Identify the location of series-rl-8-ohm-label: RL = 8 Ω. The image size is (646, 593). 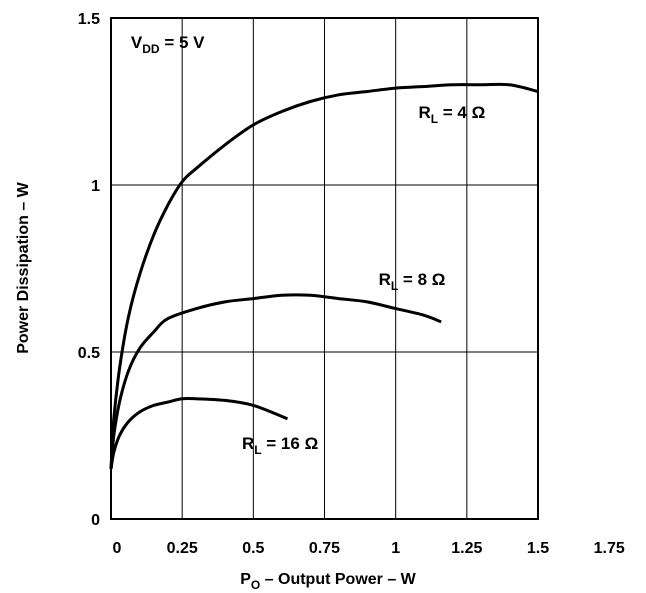
(412, 281).